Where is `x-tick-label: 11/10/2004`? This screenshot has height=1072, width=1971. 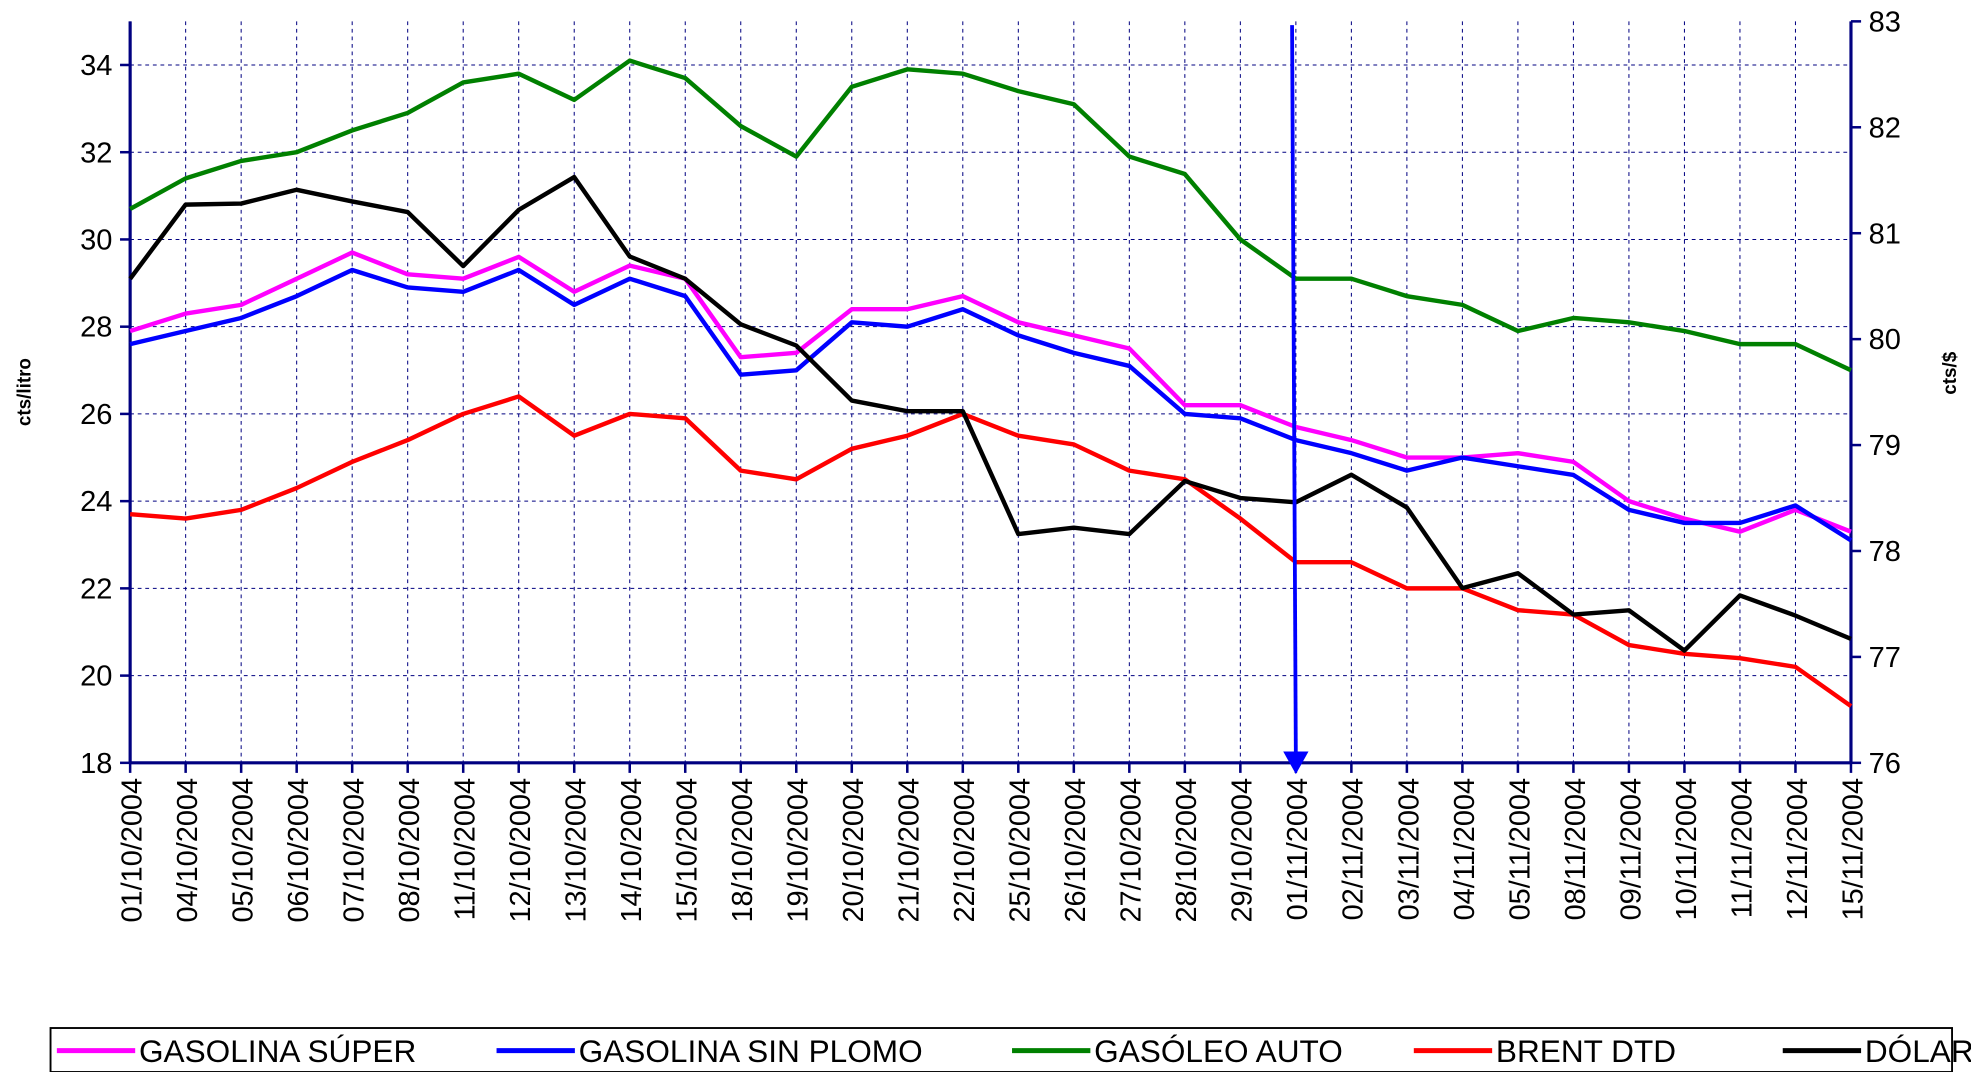
x-tick-label: 11/10/2004 is located at coordinates (466, 849).